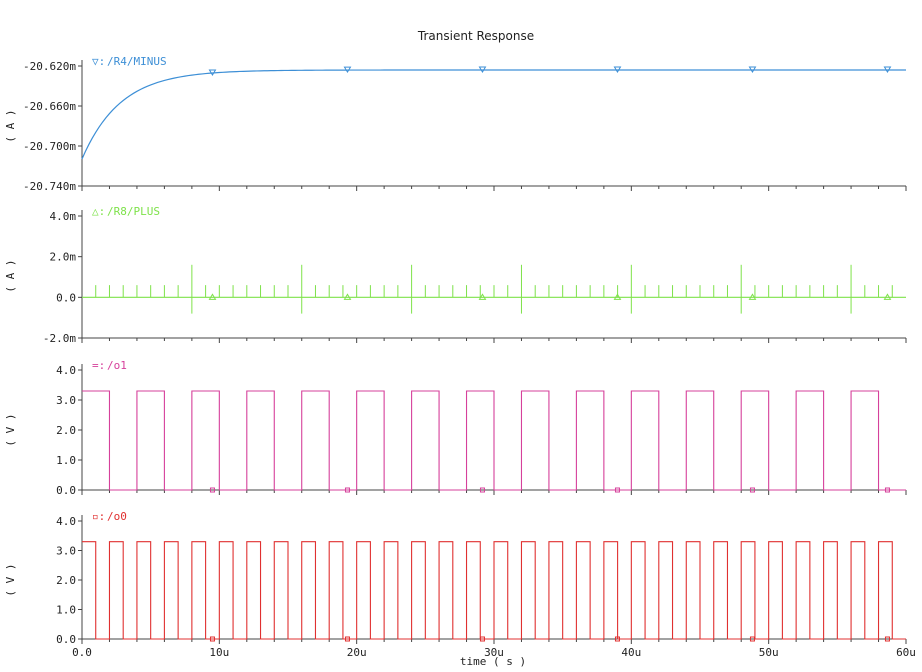 Image resolution: width=922 pixels, height=672 pixels. I want to click on legend-series-name: /R4/MINUS, so click(137, 61).